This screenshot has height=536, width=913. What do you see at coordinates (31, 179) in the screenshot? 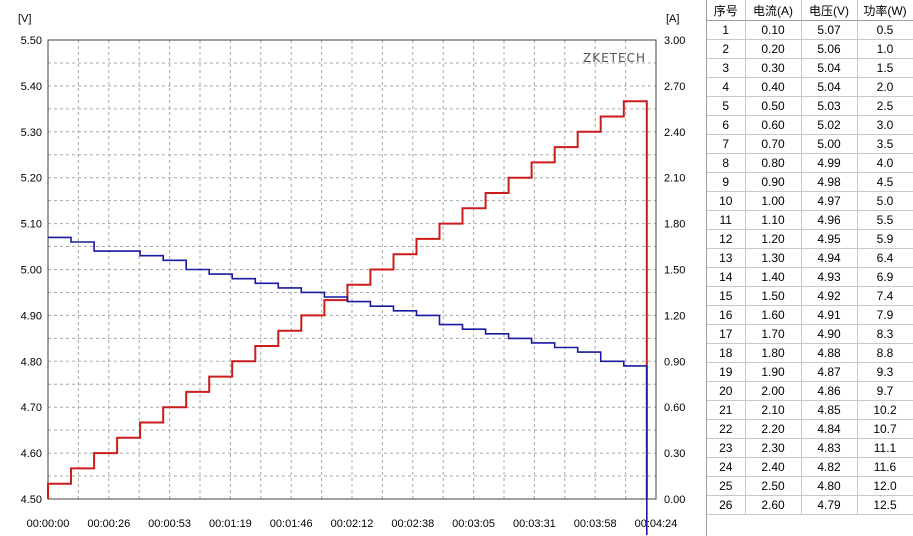
I see `y-left-tick-label: 5.20` at bounding box center [31, 179].